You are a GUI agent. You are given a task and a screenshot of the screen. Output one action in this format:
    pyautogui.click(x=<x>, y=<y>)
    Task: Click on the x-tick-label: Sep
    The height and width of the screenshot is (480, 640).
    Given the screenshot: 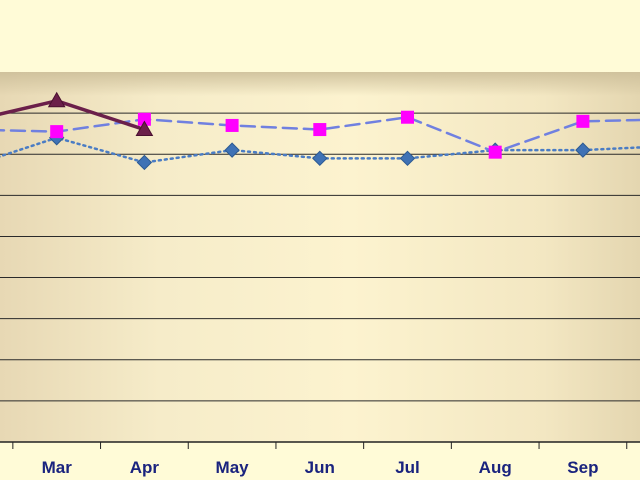 What is the action you would take?
    pyautogui.click(x=582, y=467)
    